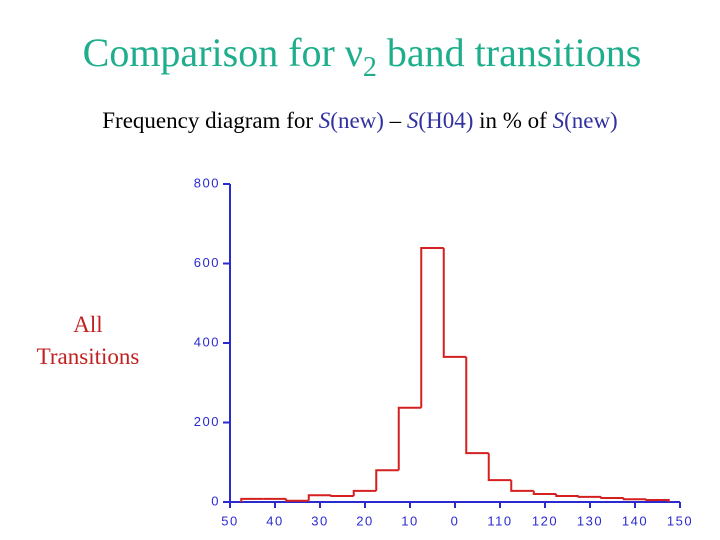 The image size is (720, 540). I want to click on x-tick-label: 20, so click(364, 520).